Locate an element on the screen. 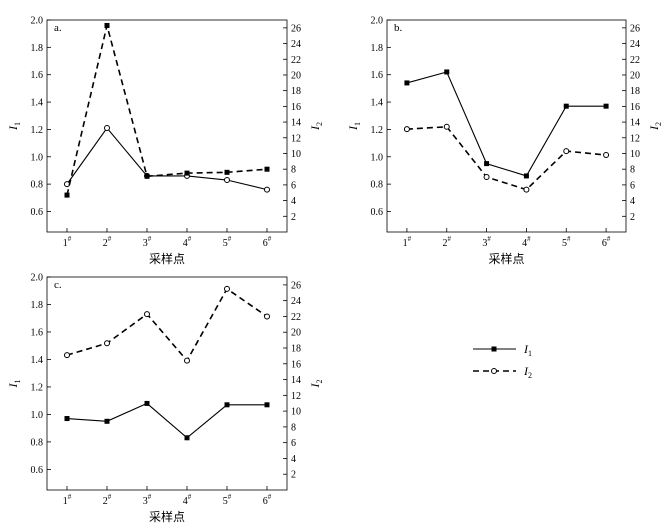 The width and height of the screenshot is (672, 523). y2-tick-label: 10 is located at coordinates (635, 154).